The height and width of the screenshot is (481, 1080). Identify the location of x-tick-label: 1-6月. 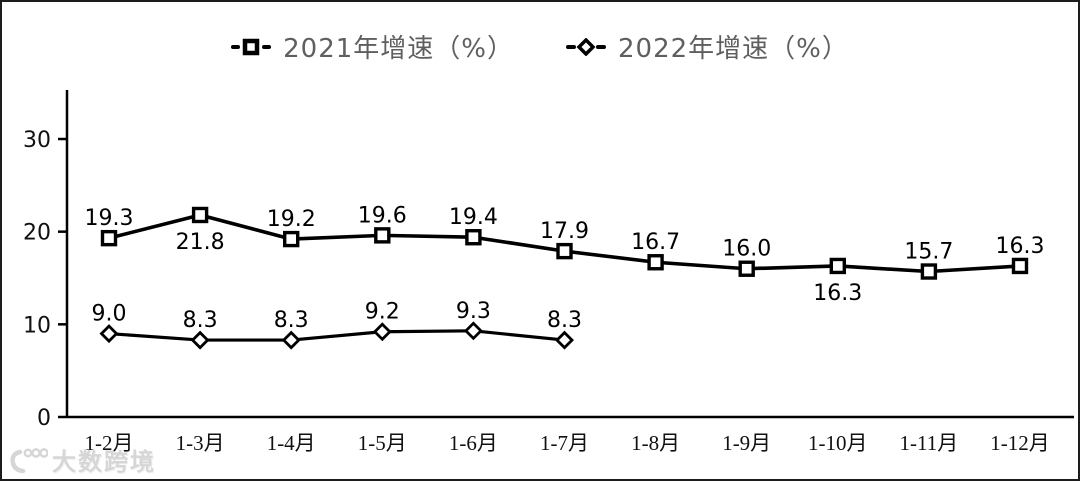
(473, 443).